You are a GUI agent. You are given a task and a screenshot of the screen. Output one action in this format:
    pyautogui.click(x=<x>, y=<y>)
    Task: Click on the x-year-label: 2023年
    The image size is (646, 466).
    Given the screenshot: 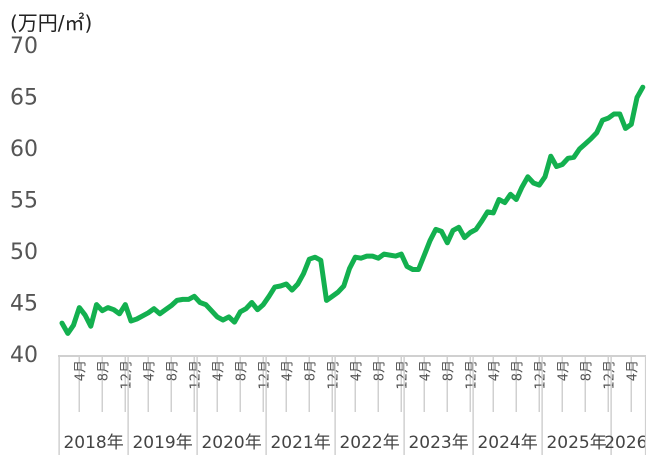 What is the action you would take?
    pyautogui.click(x=438, y=443)
    